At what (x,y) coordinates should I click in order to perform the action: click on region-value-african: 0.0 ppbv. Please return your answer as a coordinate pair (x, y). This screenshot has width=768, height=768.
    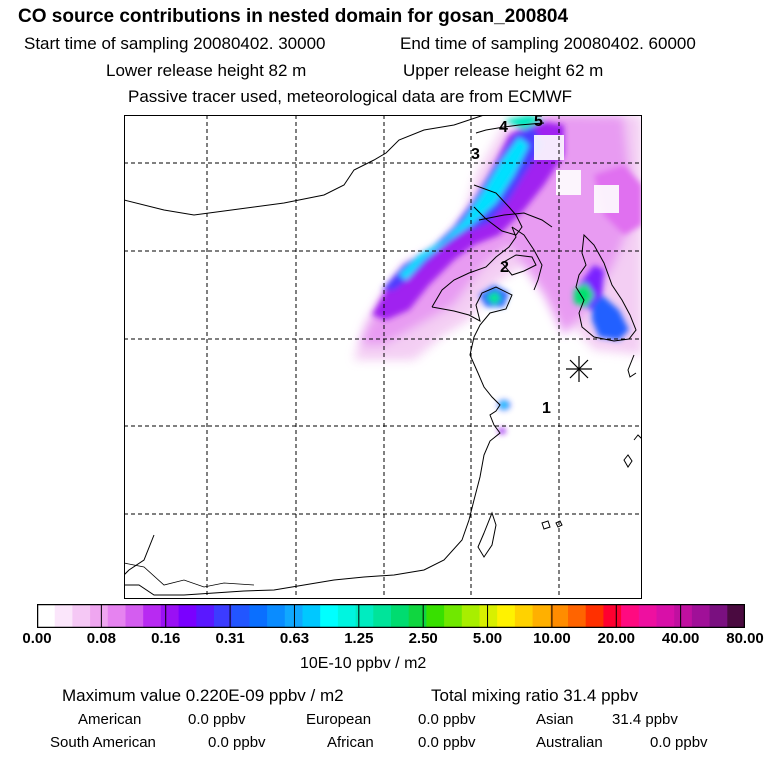
    Looking at the image, I should click on (447, 742).